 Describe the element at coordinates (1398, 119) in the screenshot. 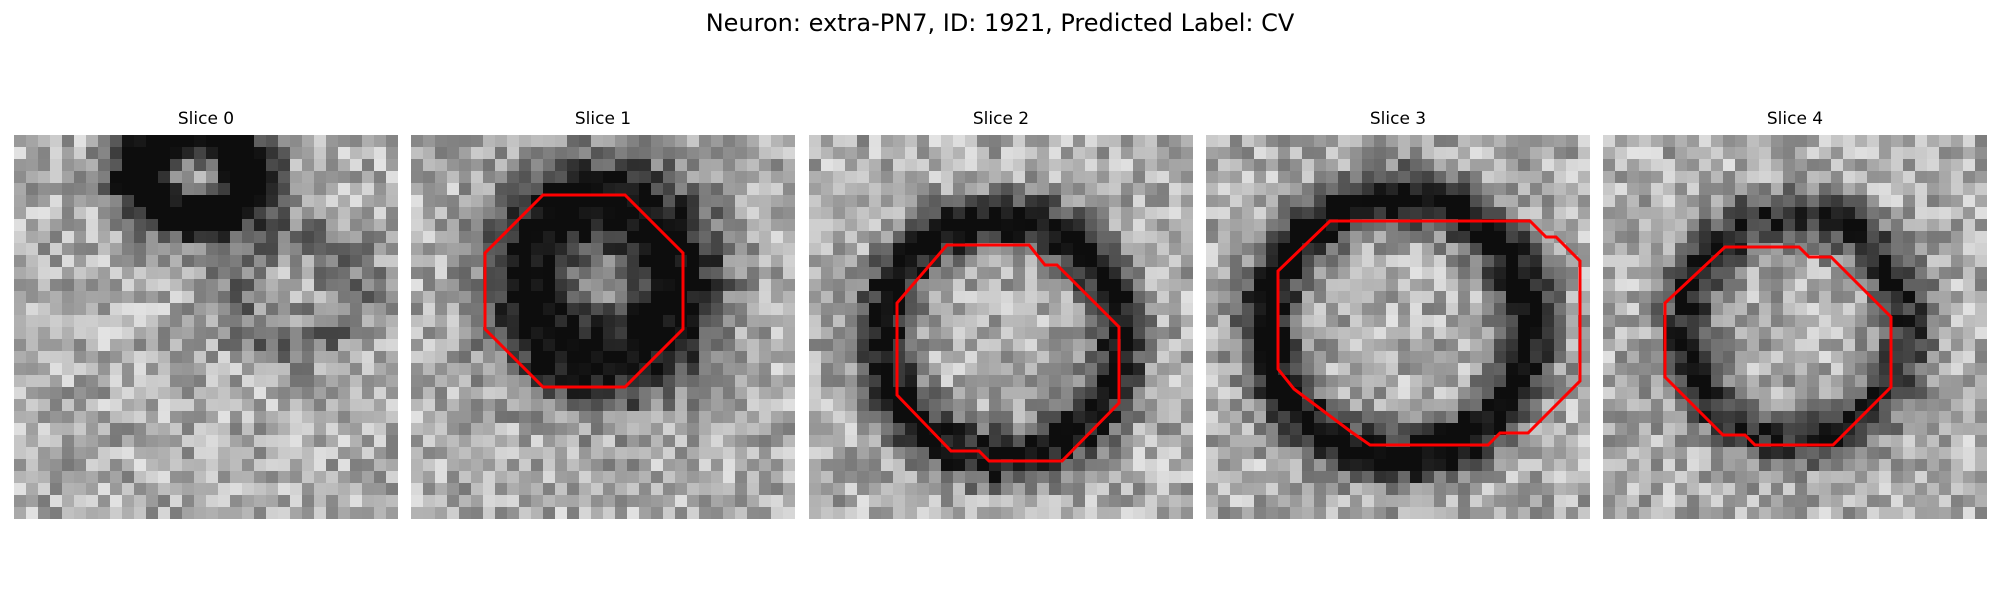

I see `slice-title-3: Slice 3` at that location.